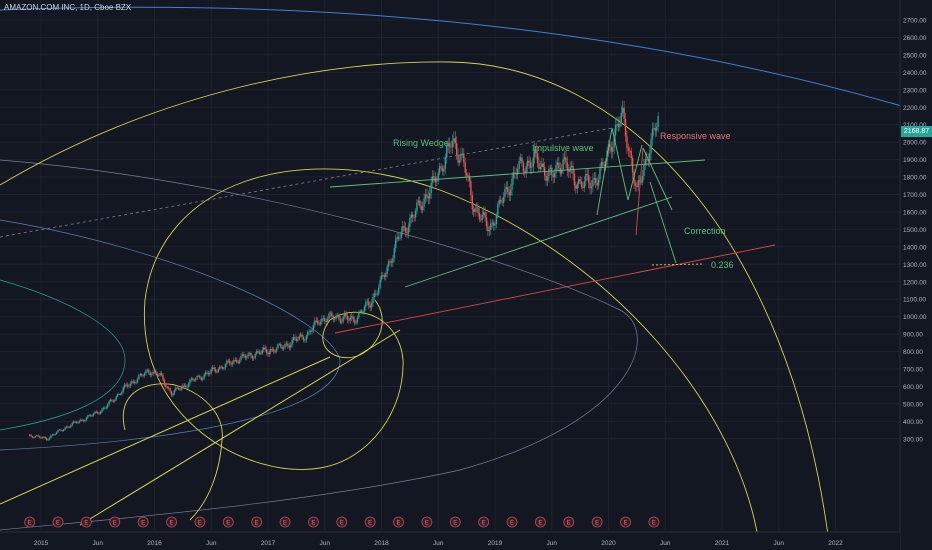 This screenshot has width=932, height=550. What do you see at coordinates (705, 231) in the screenshot?
I see `correction-label: Correction` at bounding box center [705, 231].